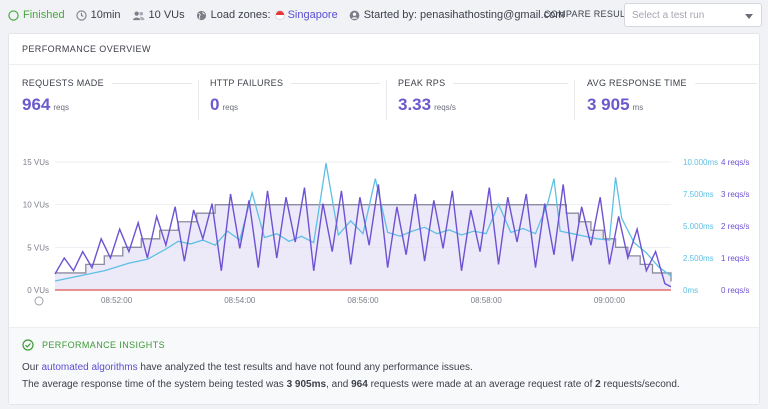 Image resolution: width=768 pixels, height=409 pixels. I want to click on x-tick-label: 08:58:00, so click(487, 300).